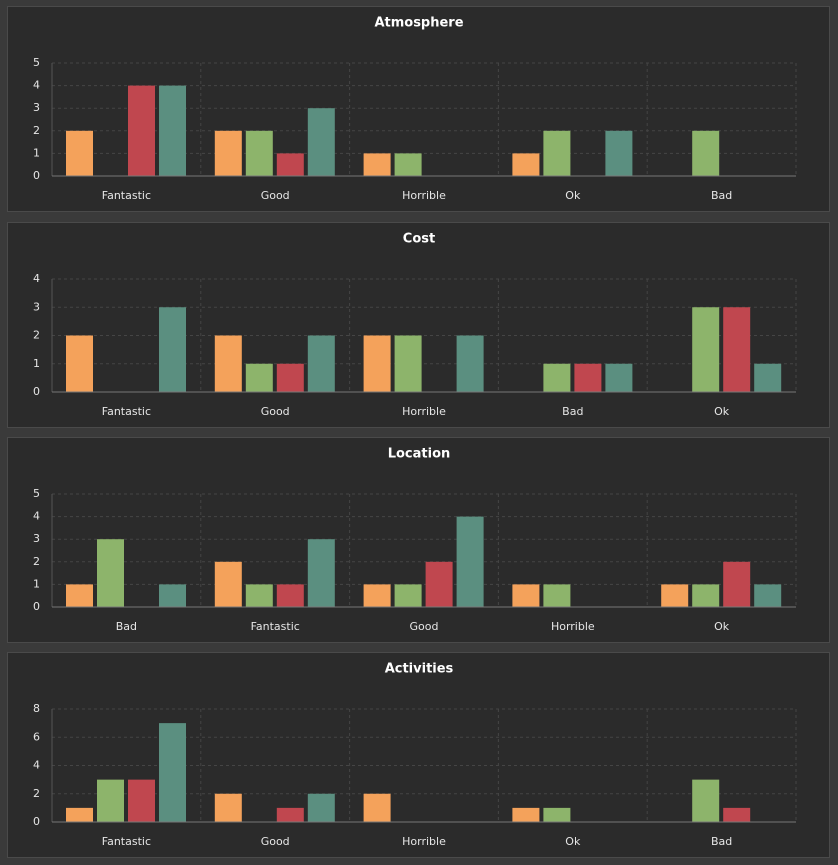  What do you see at coordinates (36, 708) in the screenshot?
I see `y-tick-label: 8` at bounding box center [36, 708].